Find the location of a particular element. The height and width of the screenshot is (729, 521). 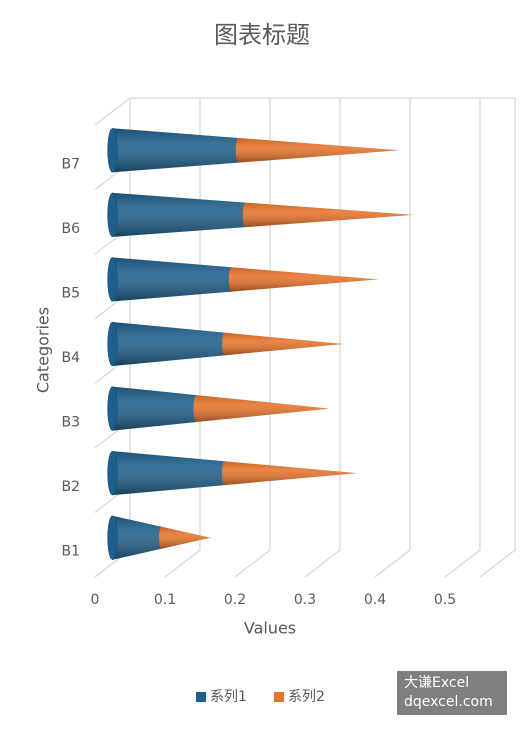

x-axis-title: Values is located at coordinates (270, 628).